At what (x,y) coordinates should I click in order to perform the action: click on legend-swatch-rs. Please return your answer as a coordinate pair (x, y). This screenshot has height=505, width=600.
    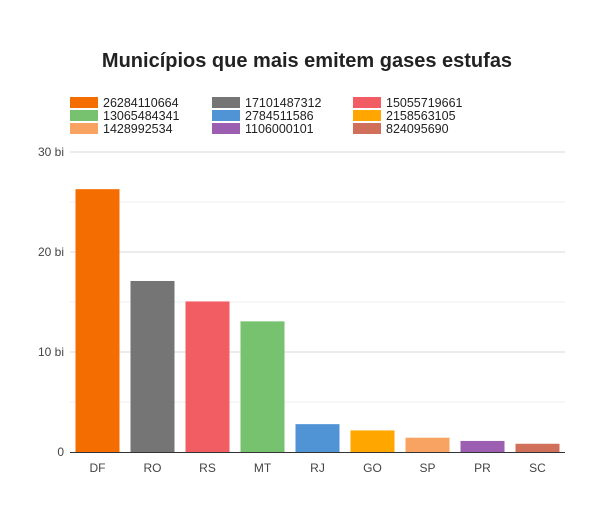
    Looking at the image, I should click on (367, 102).